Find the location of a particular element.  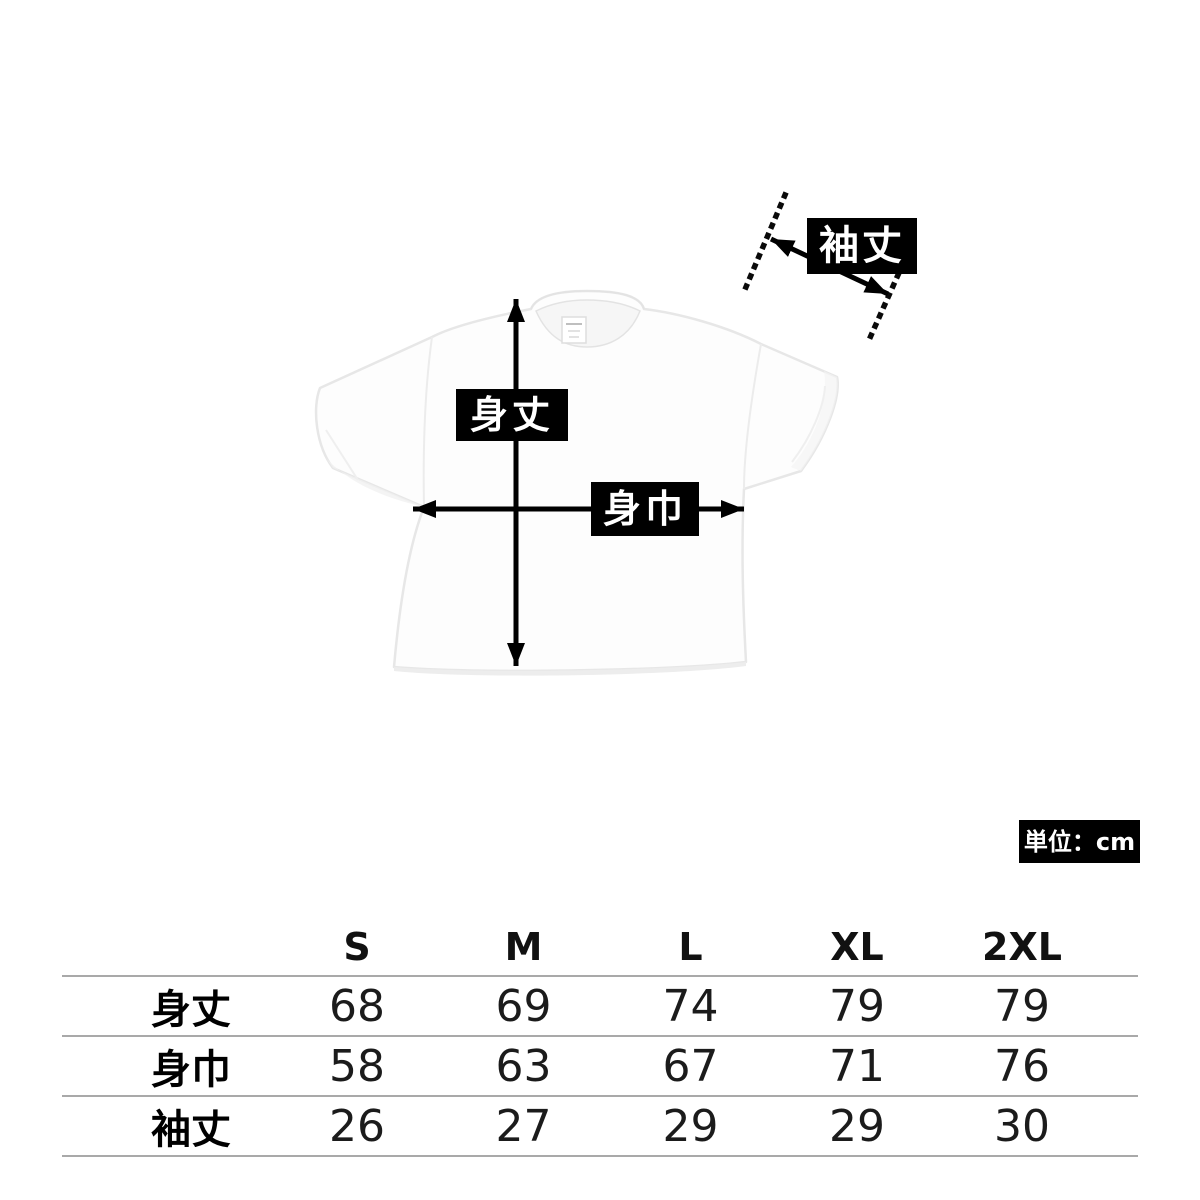

table-row-body-width: 身巾 58 63 67 71 76 is located at coordinates (600, 1066).